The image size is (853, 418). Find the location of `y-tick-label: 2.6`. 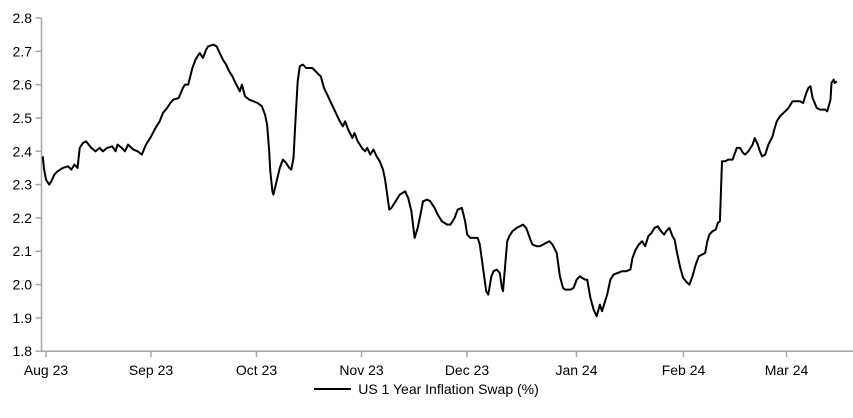

y-tick-label: 2.6 is located at coordinates (23, 85).